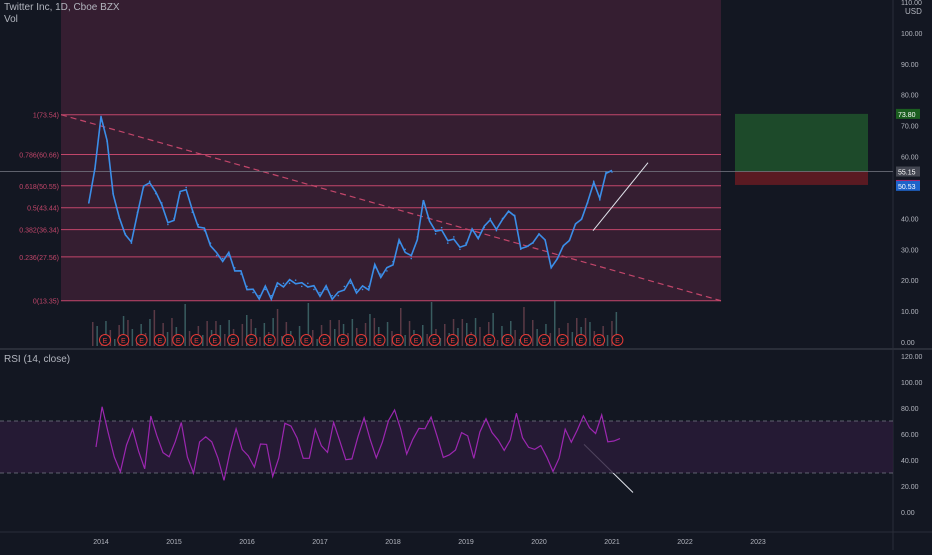  Describe the element at coordinates (178, 341) in the screenshot. I see `earnings-marker-label-4: E` at that location.